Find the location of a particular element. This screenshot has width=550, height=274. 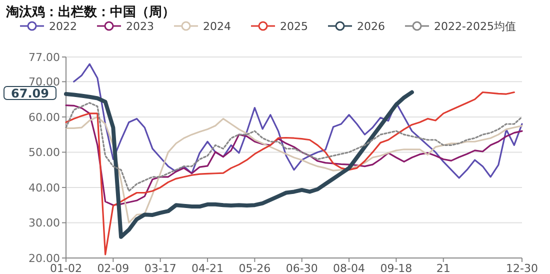

legend-label: 2024 is located at coordinates (217, 26).